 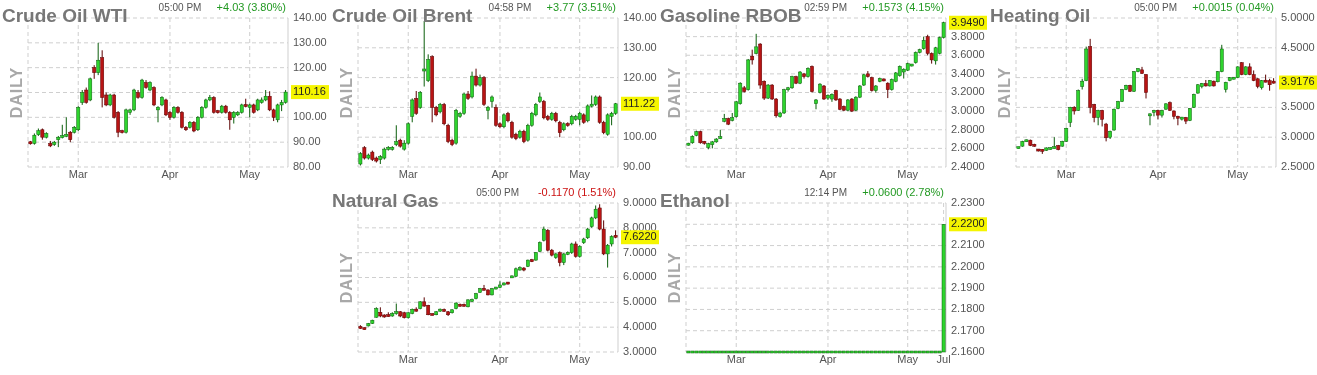 I want to click on y-tick-label: 2.4000, so click(x=968, y=165).